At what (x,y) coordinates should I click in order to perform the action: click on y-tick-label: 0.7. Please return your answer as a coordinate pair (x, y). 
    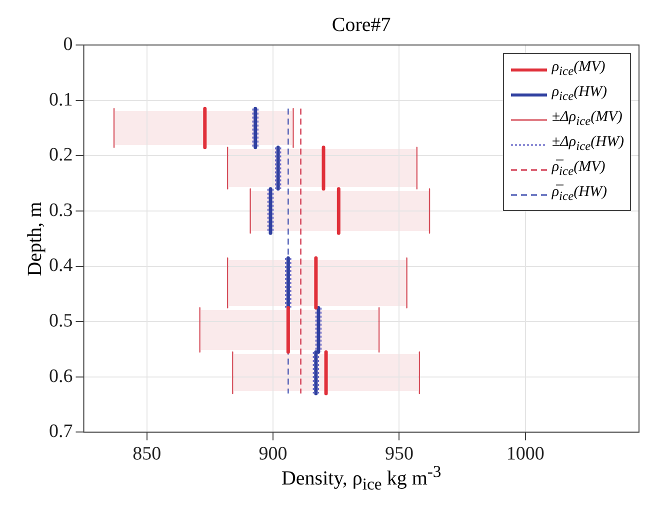
    Looking at the image, I should click on (61, 431).